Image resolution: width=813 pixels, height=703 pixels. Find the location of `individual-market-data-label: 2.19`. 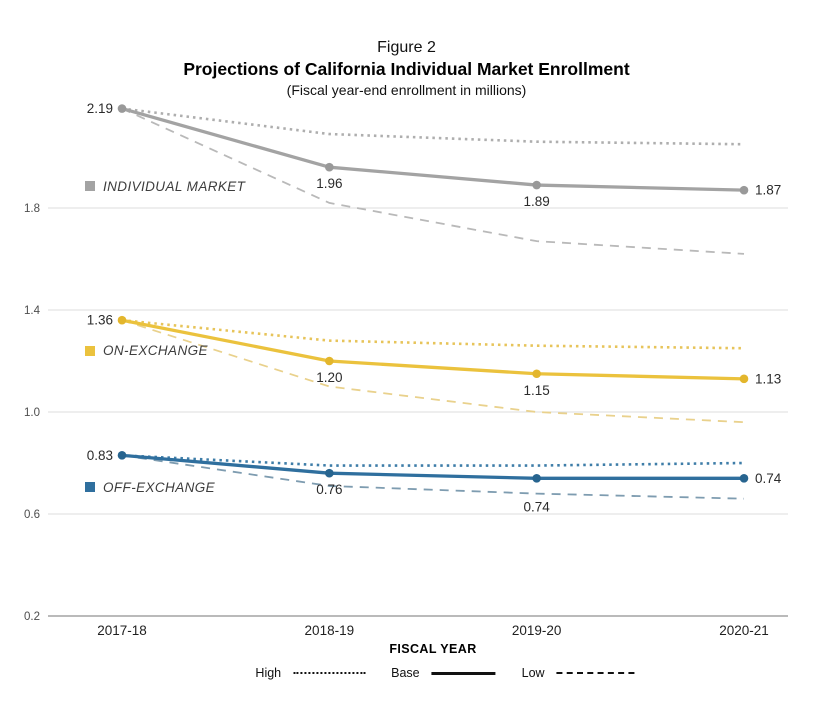

individual-market-data-label: 2.19 is located at coordinates (100, 108).